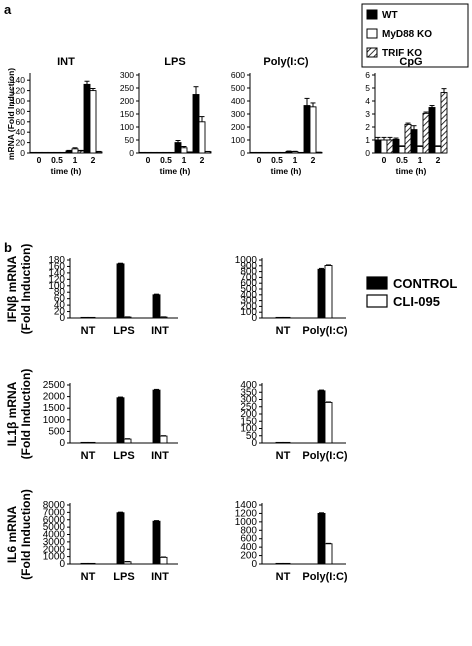  What do you see at coordinates (248, 266) in the screenshot?
I see `y-tick-label: 900` at bounding box center [248, 266].